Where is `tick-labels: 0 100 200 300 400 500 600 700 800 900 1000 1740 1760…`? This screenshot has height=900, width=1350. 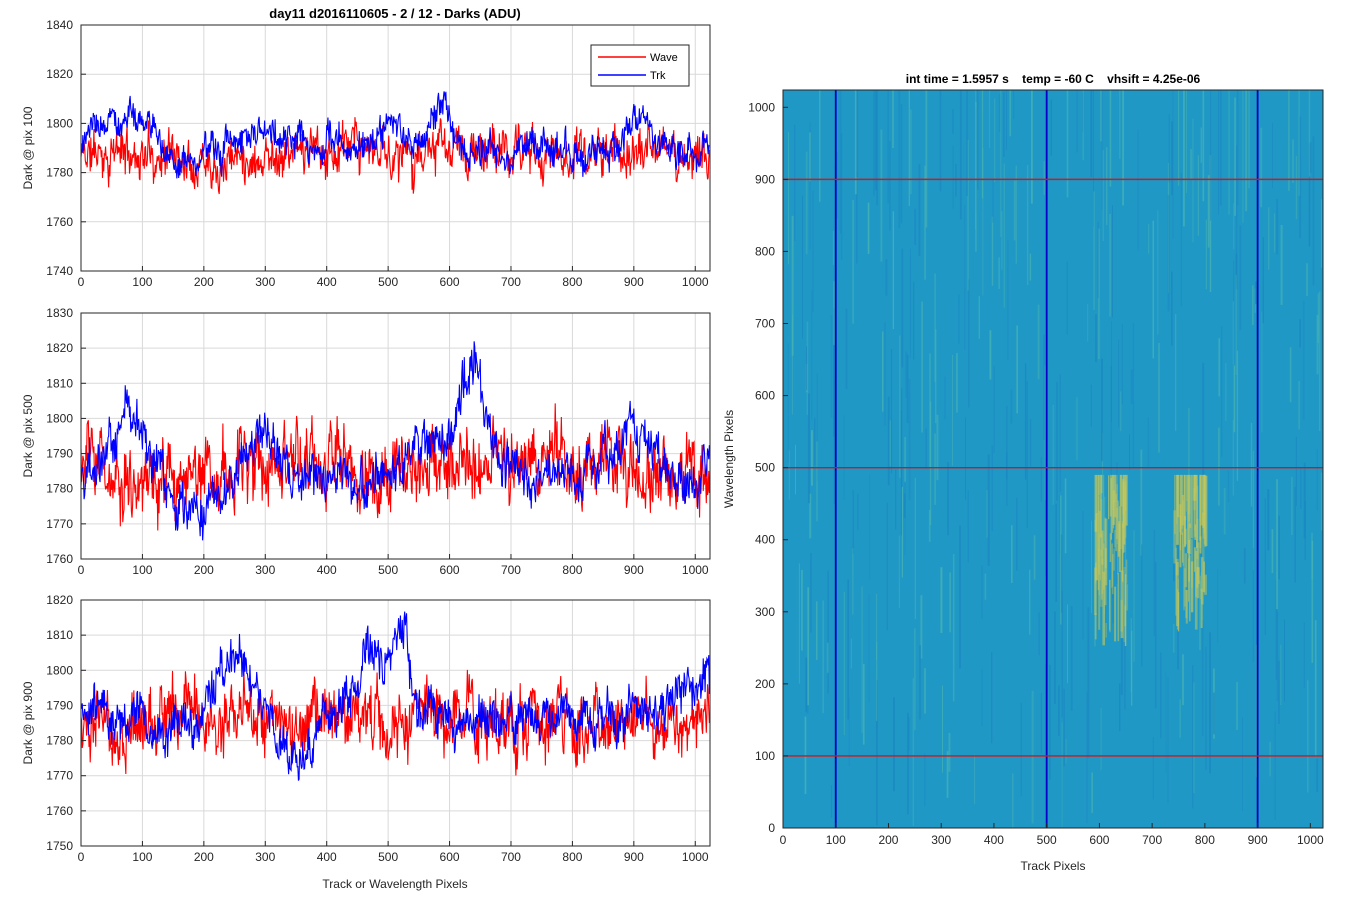 tick-labels: 0 100 200 300 400 500 600 700 800 900 1000 1740 1760… is located at coordinates (377, 153).